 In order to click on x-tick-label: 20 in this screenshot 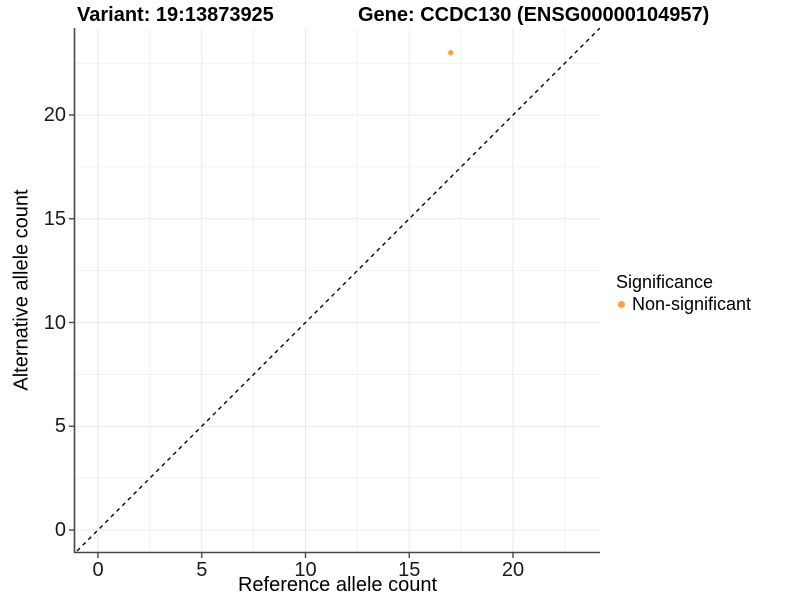, I will do `click(513, 570)`.